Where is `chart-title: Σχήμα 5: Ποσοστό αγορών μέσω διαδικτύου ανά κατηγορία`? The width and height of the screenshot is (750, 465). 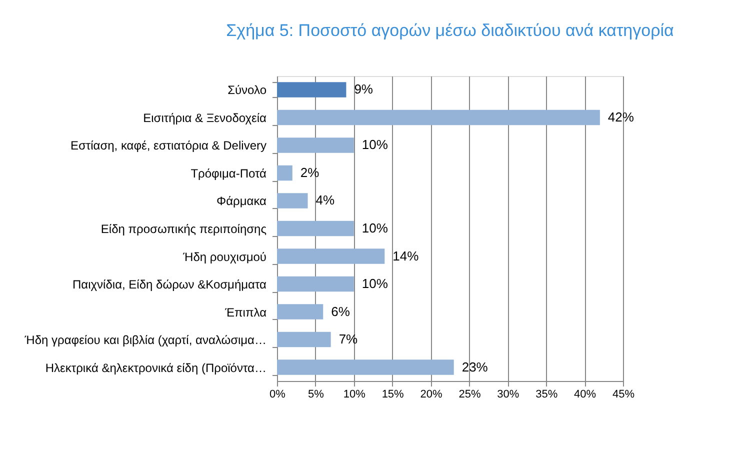 chart-title: Σχήμα 5: Ποσοστό αγορών μέσω διαδικτύου ανά κατηγορία is located at coordinates (450, 30).